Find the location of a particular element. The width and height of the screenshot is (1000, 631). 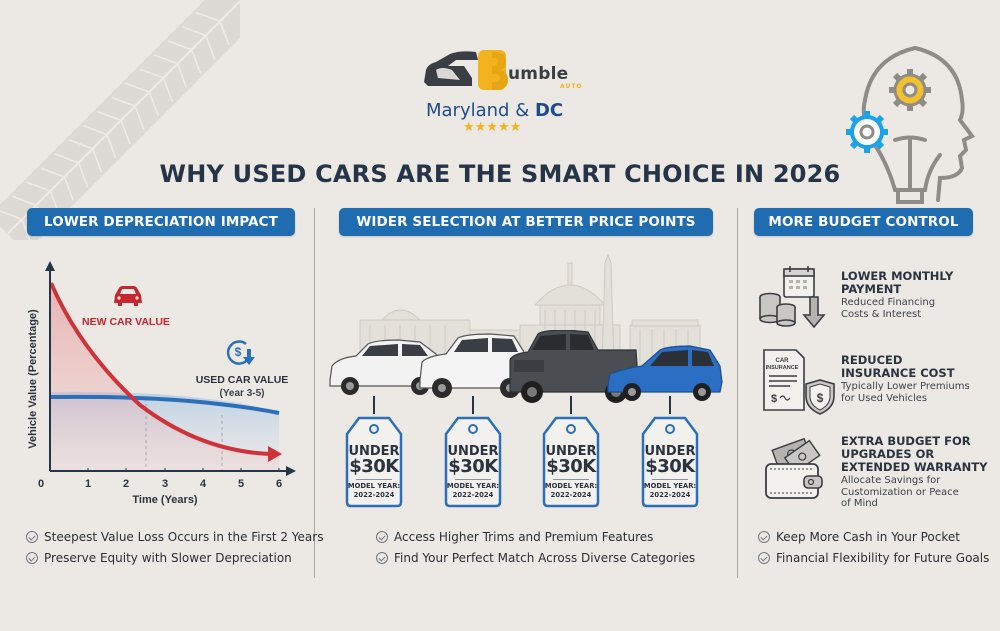

dollar-down-icon: $ is located at coordinates (240, 352).